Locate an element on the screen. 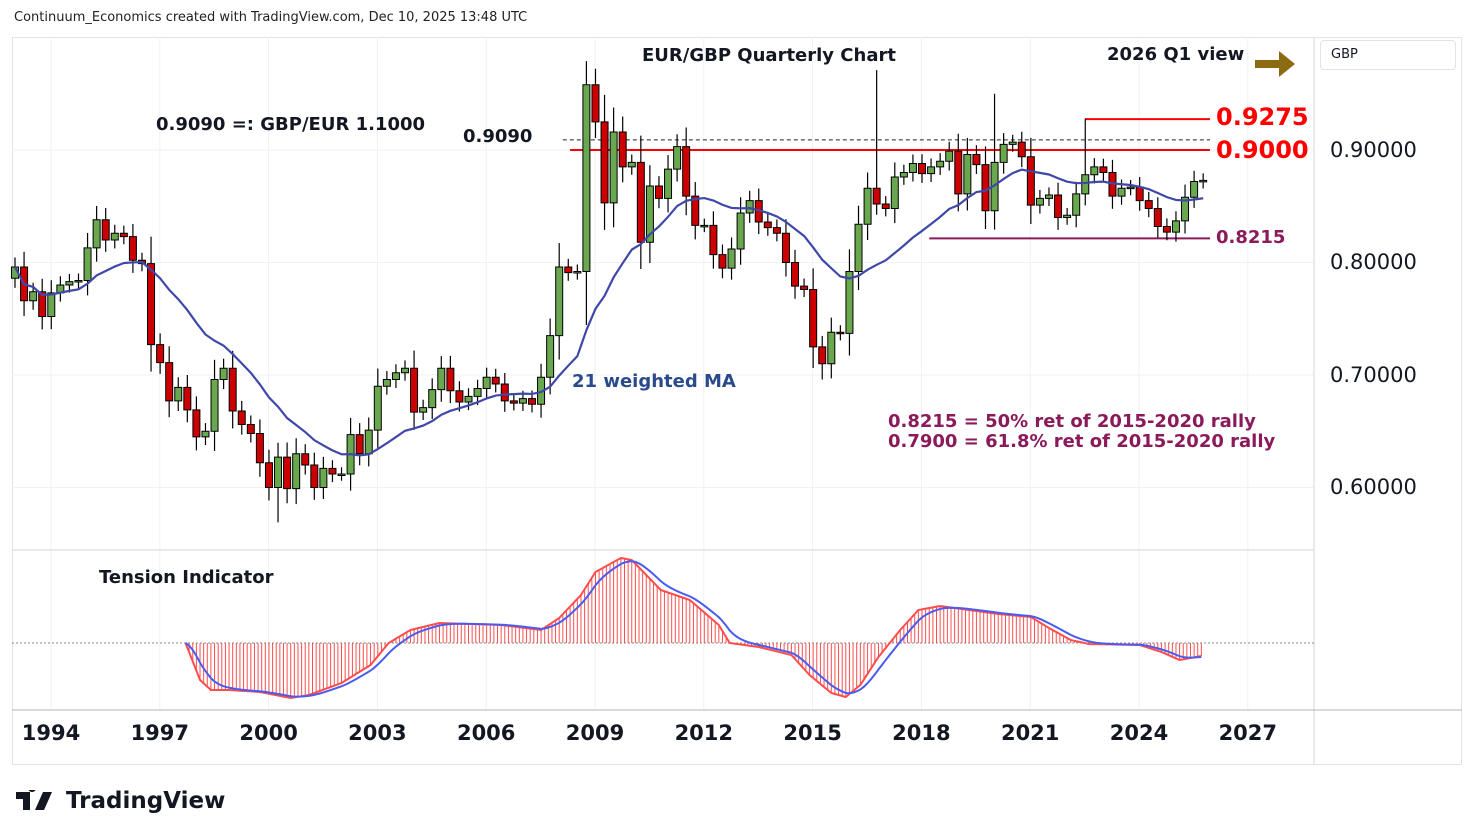  candle-2010Q2 is located at coordinates (640, 202).